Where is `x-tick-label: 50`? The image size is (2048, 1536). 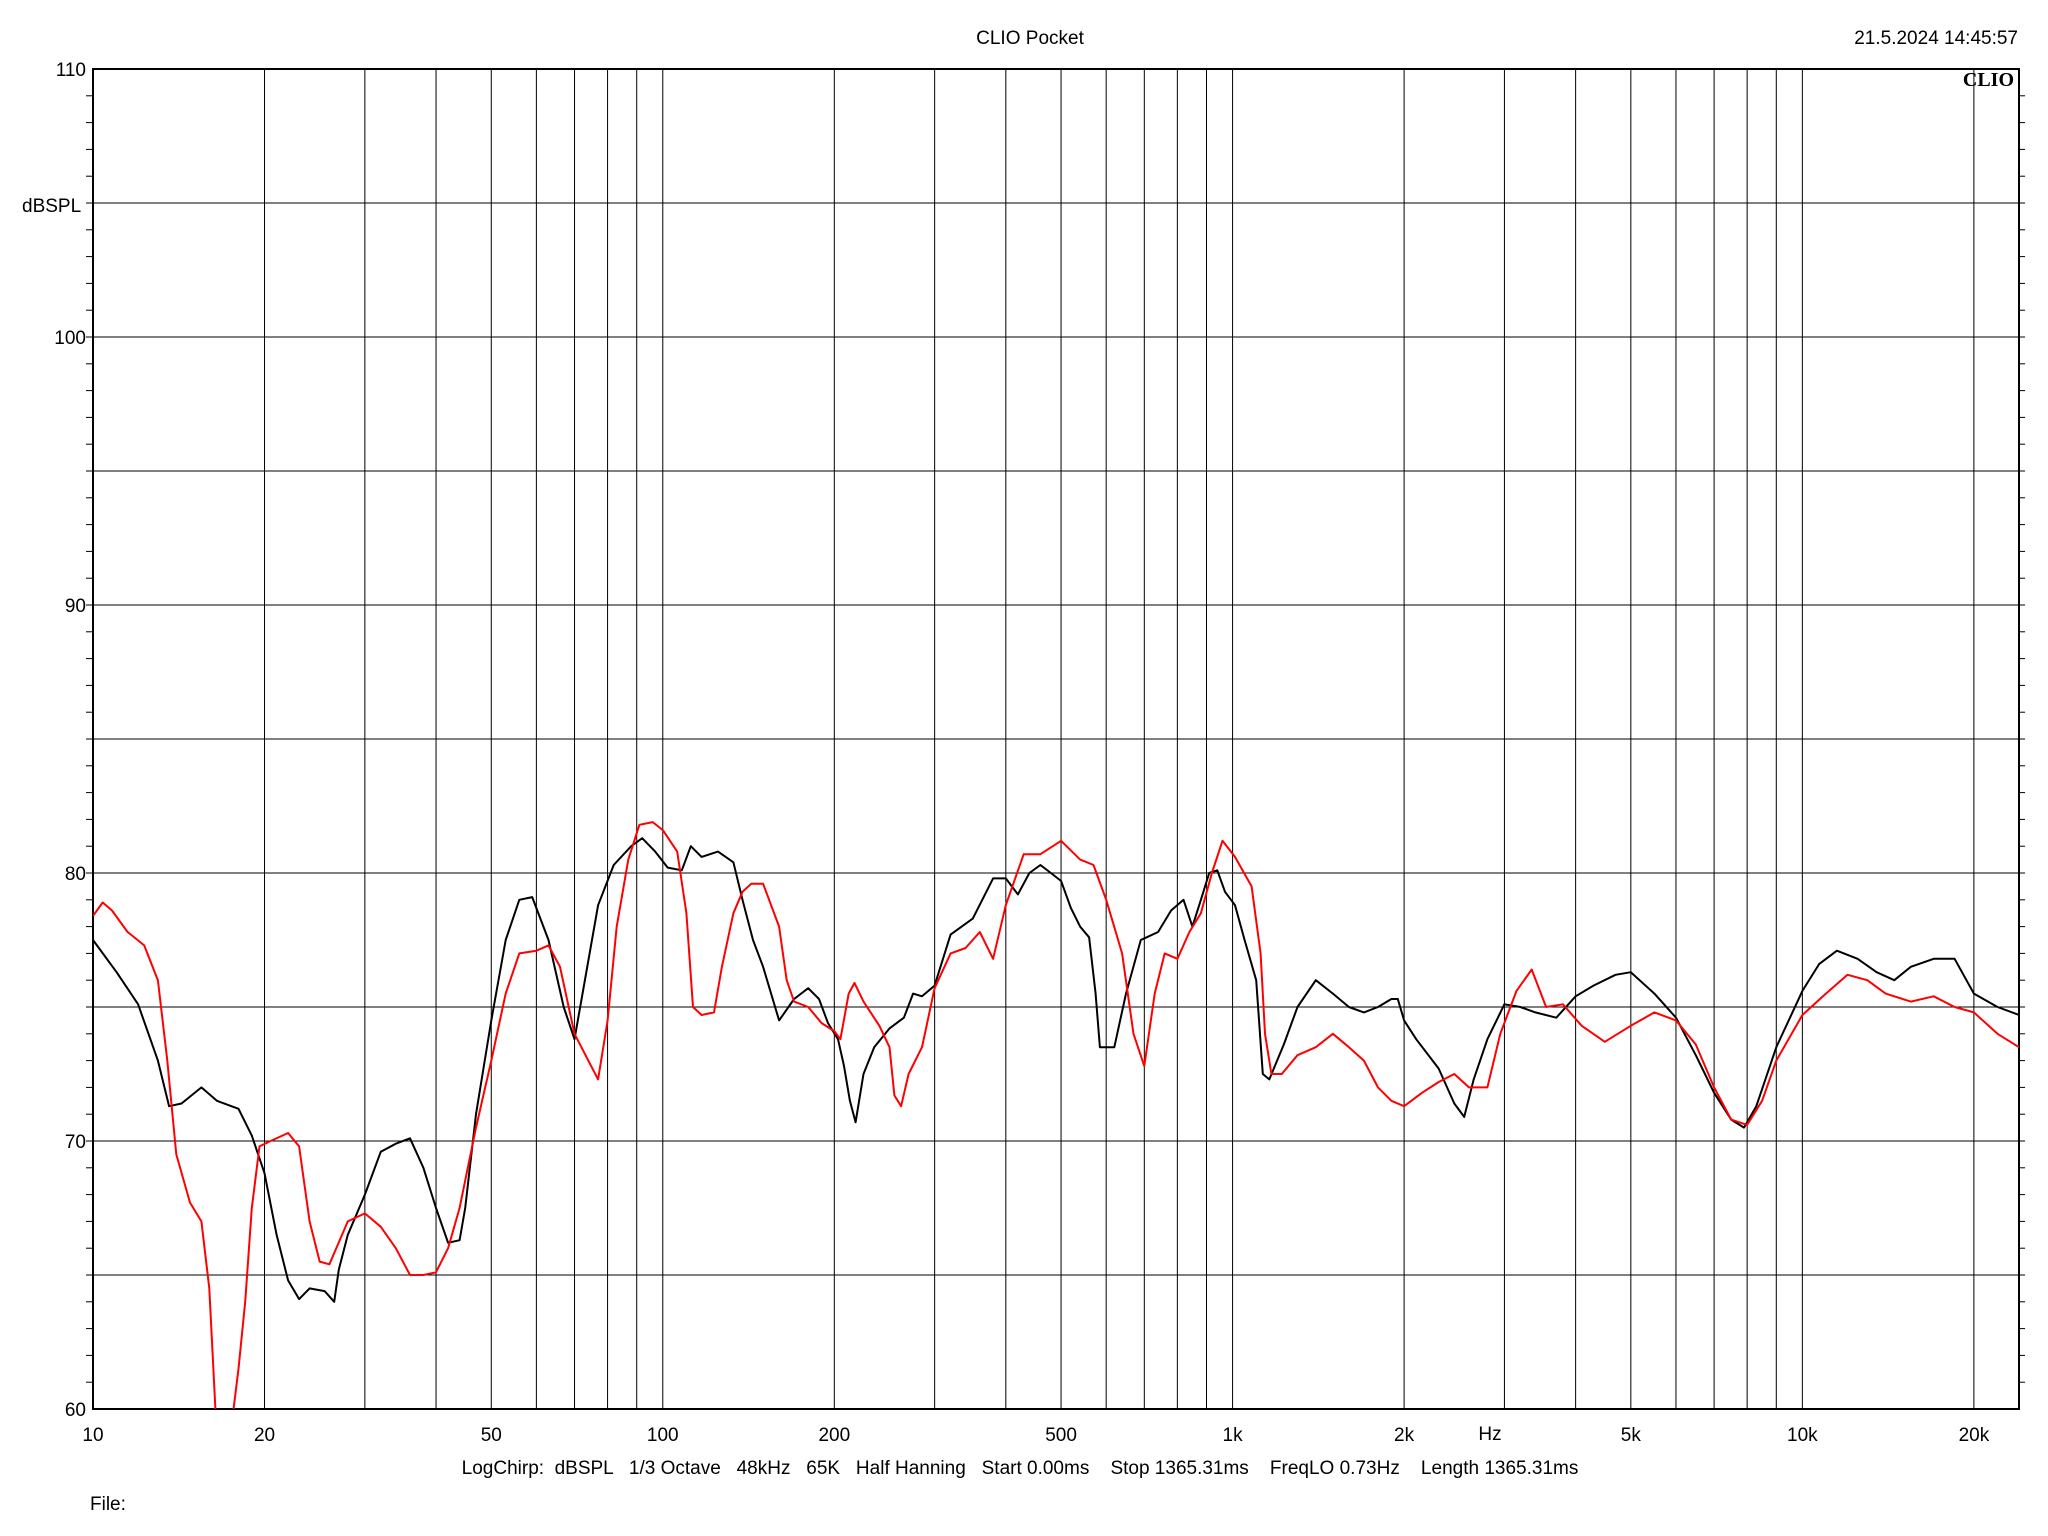 x-tick-label: 50 is located at coordinates (491, 1435).